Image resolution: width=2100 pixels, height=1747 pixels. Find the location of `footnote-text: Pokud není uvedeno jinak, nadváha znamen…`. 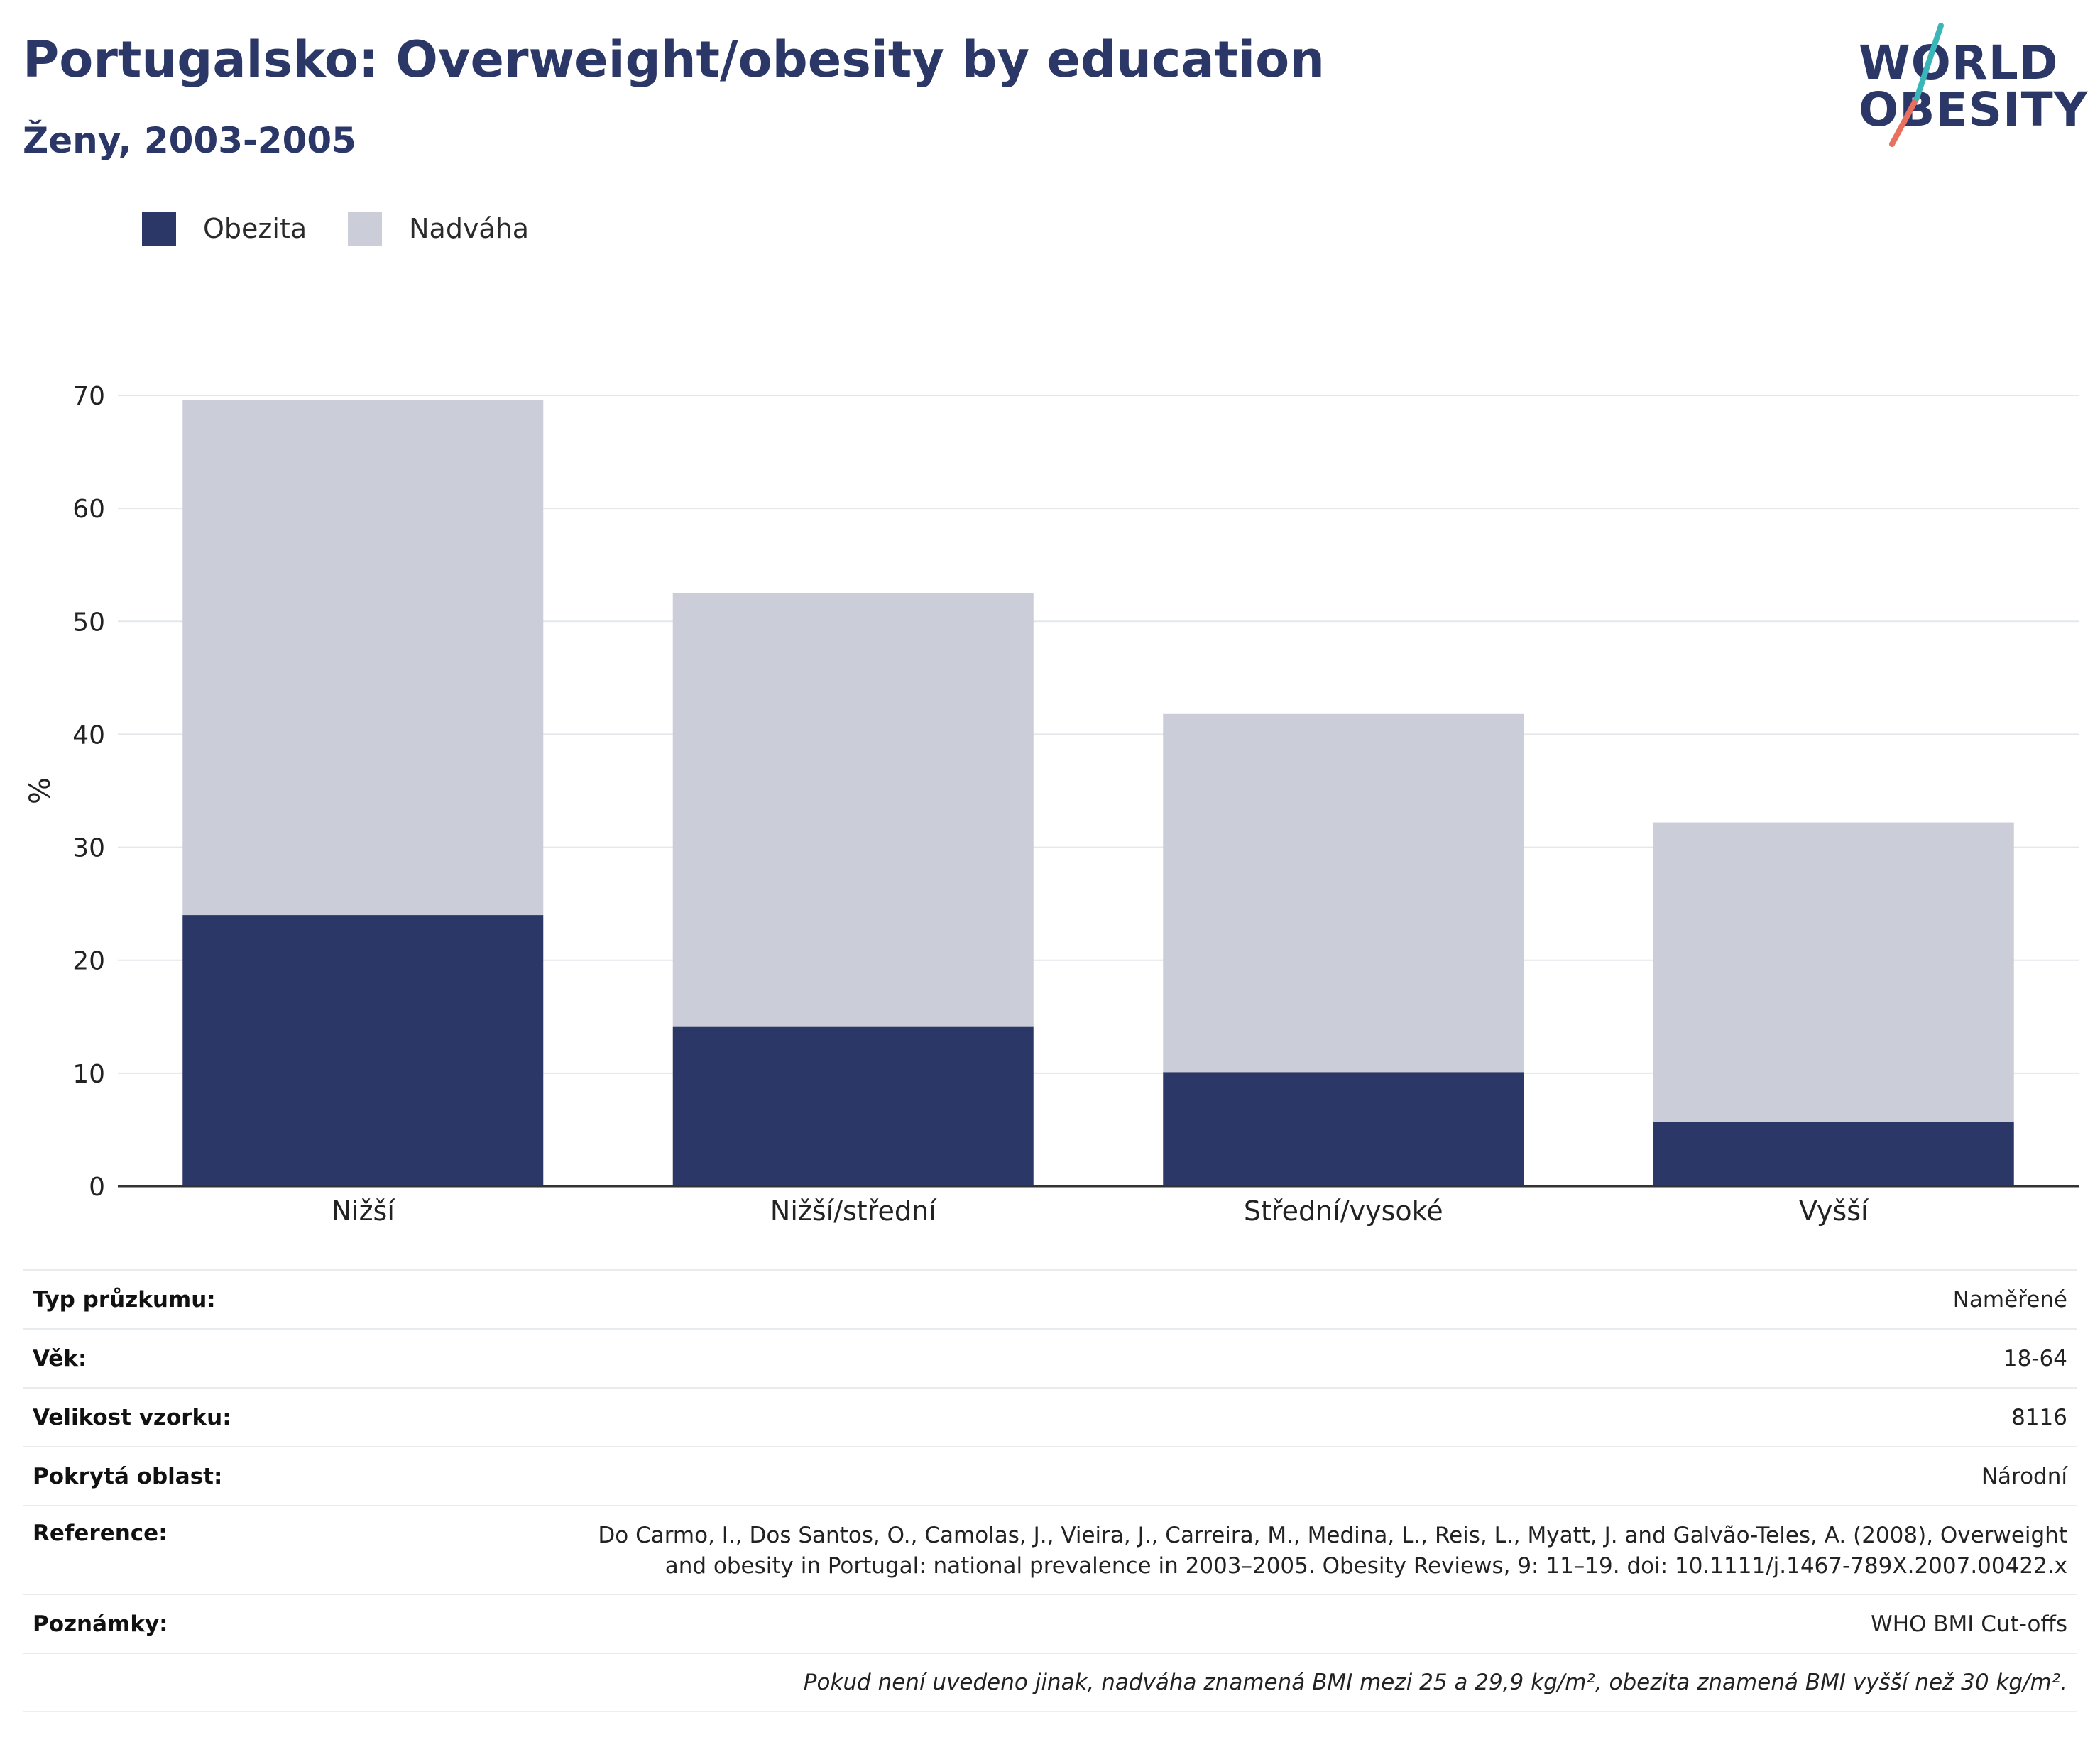

footnote-text: Pokud není uvedeno jinak, nadváha znamen… is located at coordinates (1435, 1682).